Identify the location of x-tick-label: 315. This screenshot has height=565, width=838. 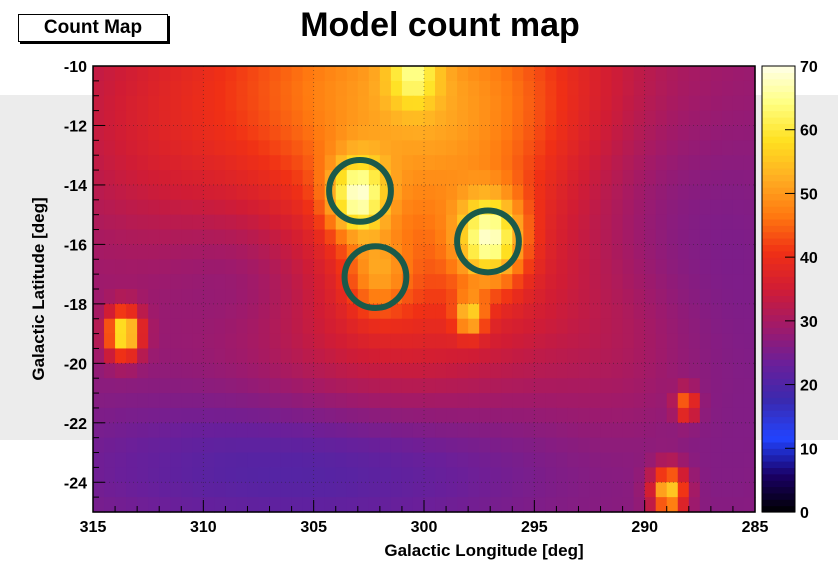
(93, 527).